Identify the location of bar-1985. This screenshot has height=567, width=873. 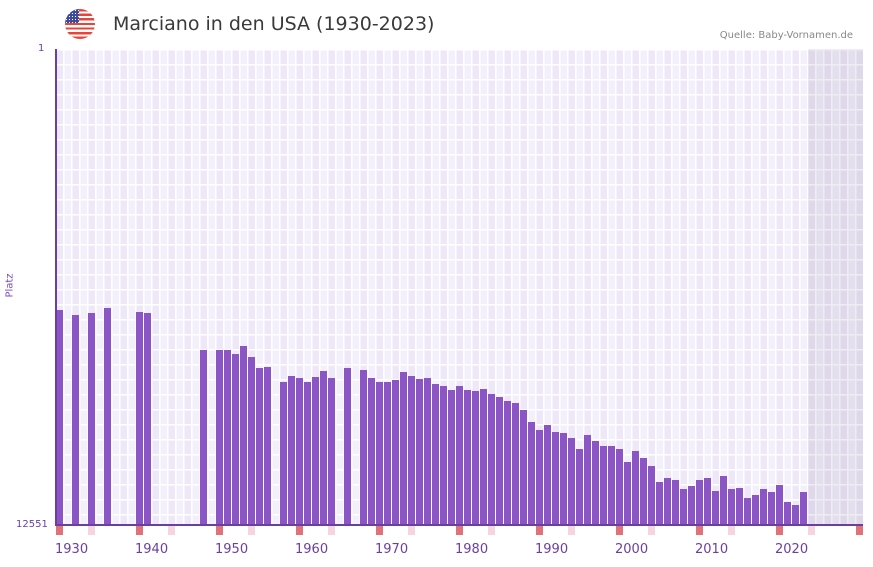
(499, 461).